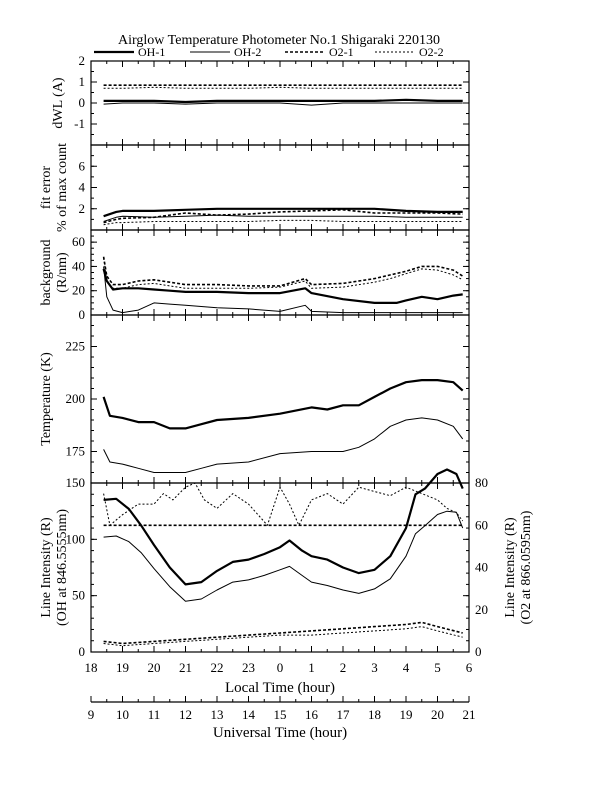 The width and height of the screenshot is (612, 792). I want to click on y-tick-label: 175, so click(76, 451).